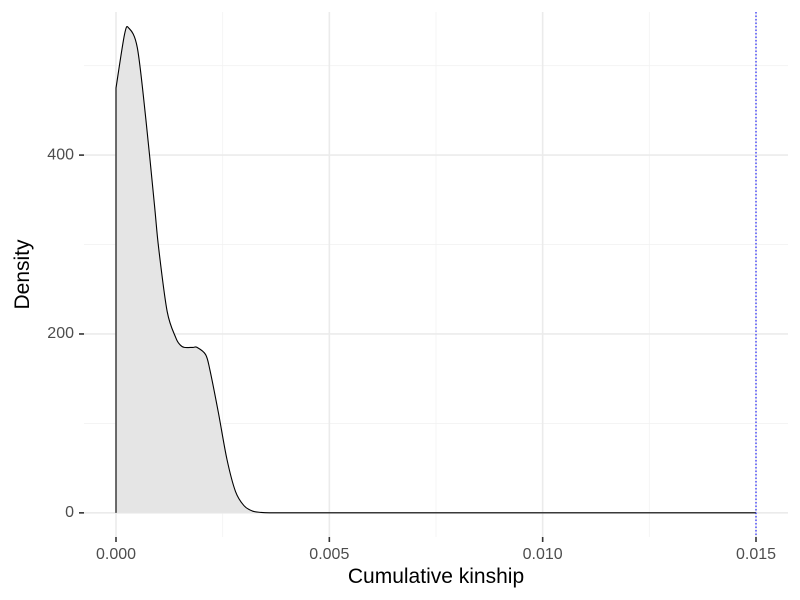  What do you see at coordinates (329, 554) in the screenshot?
I see `x-tick-label: 0.005` at bounding box center [329, 554].